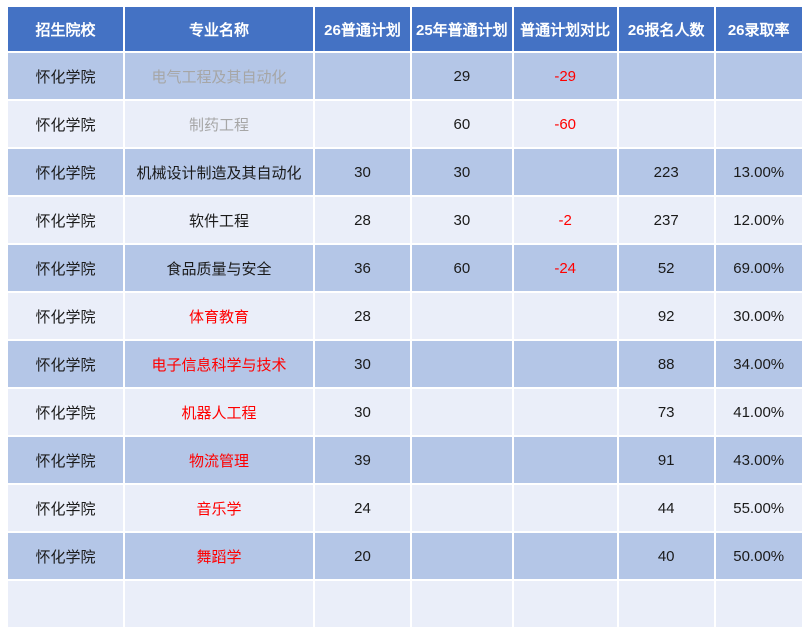 This screenshot has width=809, height=629. I want to click on cell-rate26: 43.00%, so click(758, 460).